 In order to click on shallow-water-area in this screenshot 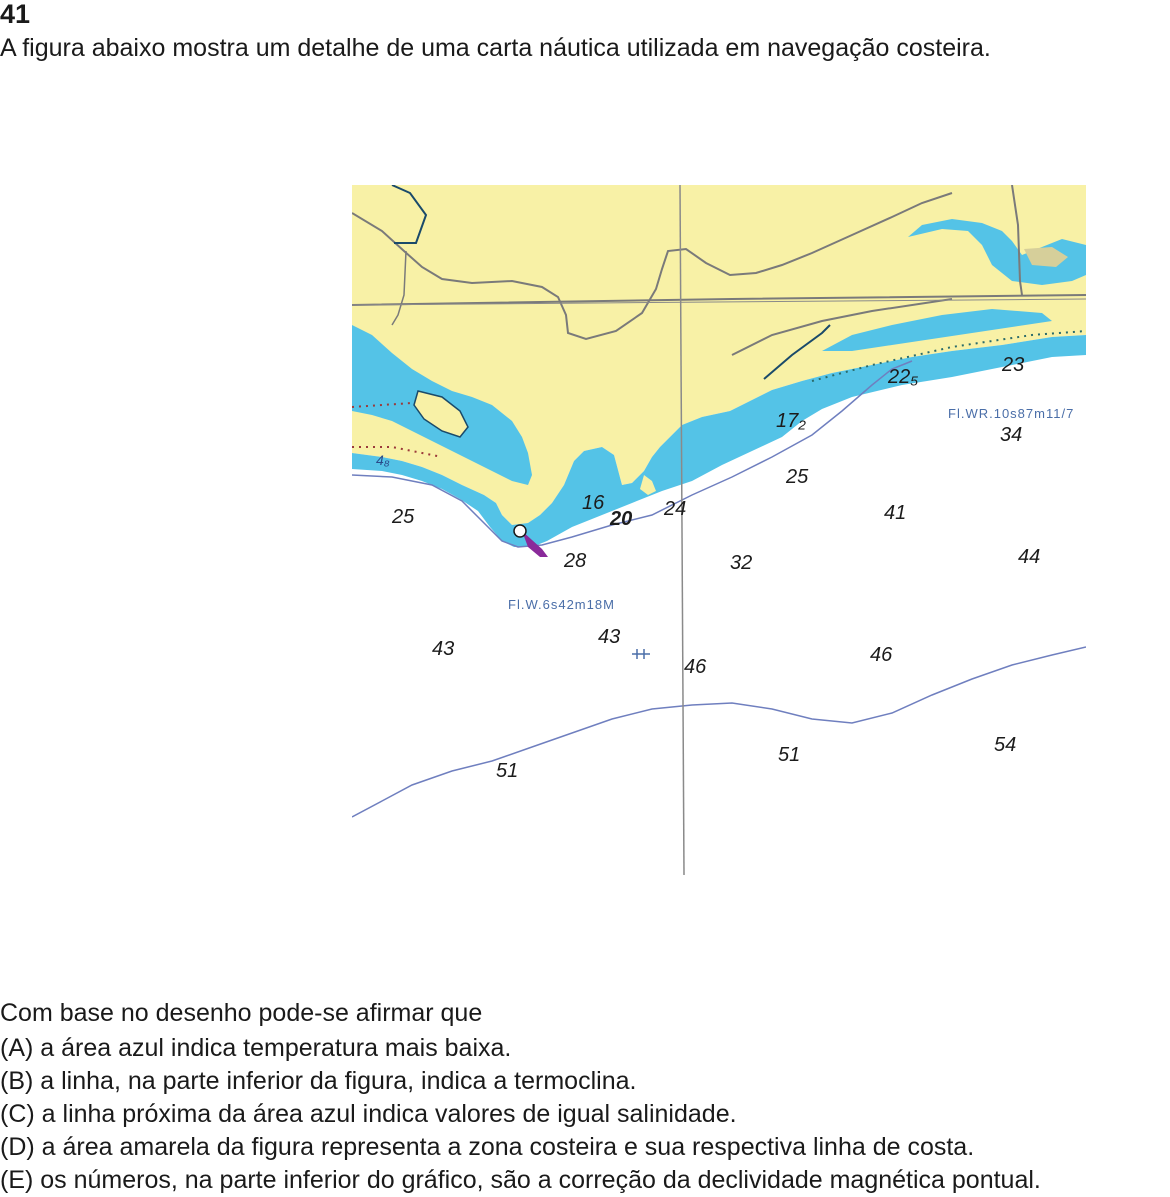, I will do `click(719, 441)`.